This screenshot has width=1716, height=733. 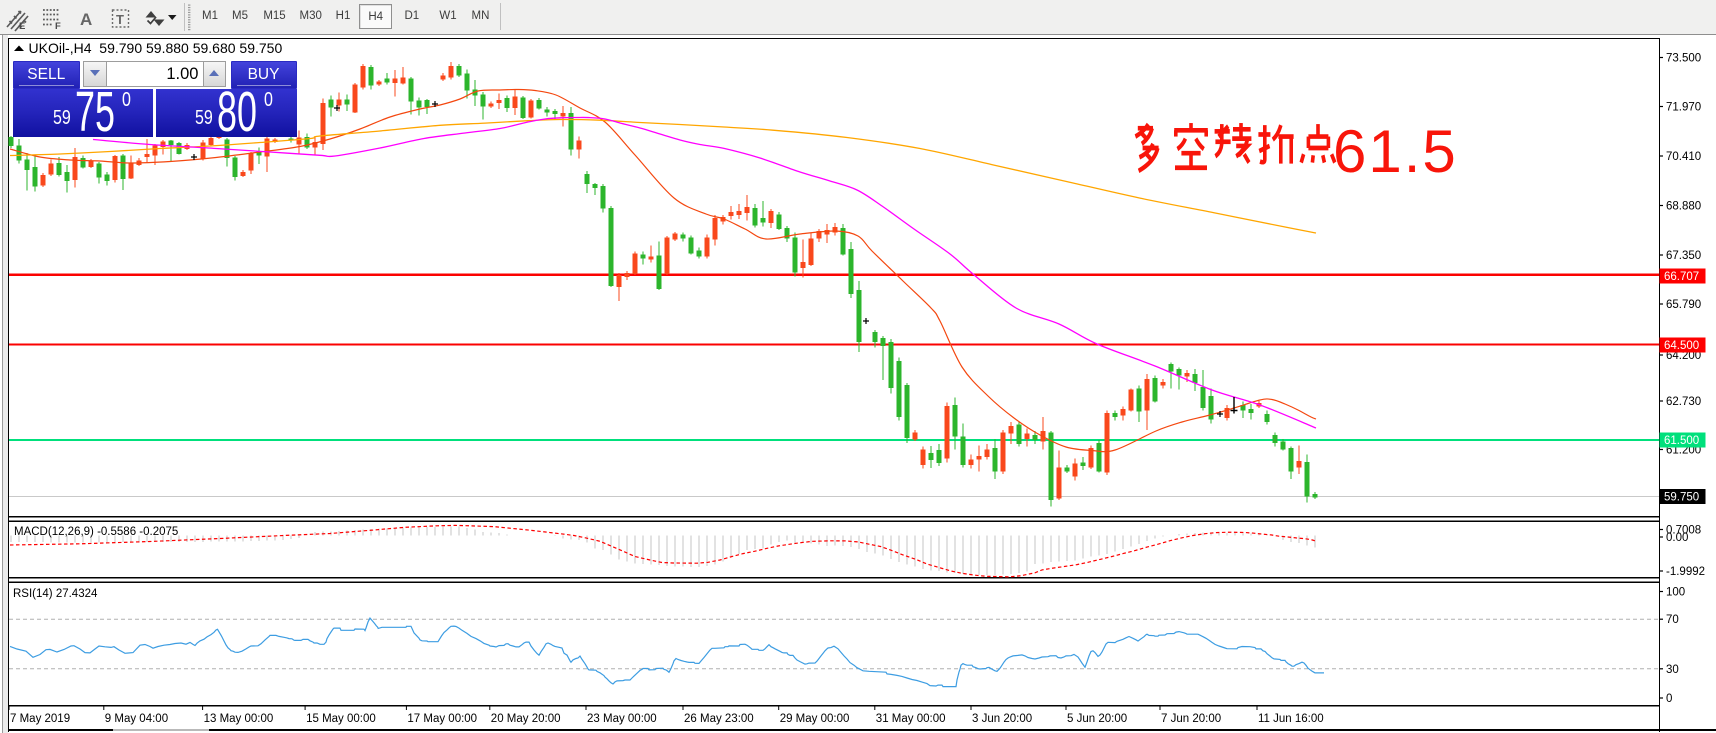 I want to click on svg-text: 100, so click(x=1675, y=593).